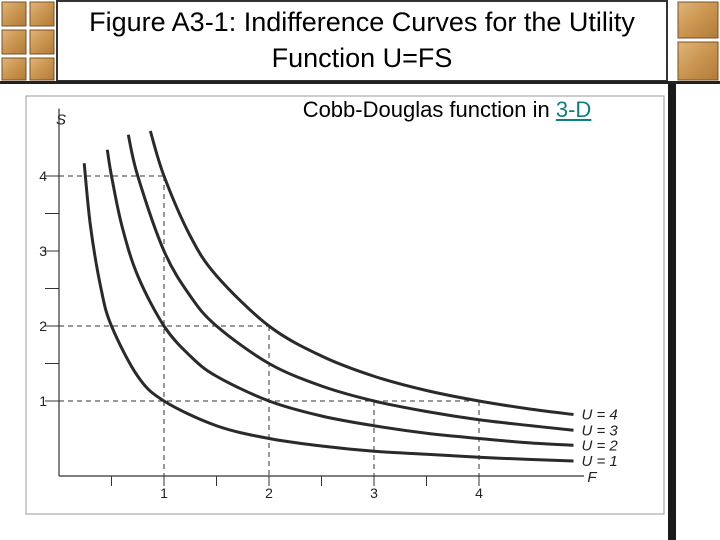 This screenshot has height=540, width=720. What do you see at coordinates (374, 493) in the screenshot?
I see `x-tick-label: 3` at bounding box center [374, 493].